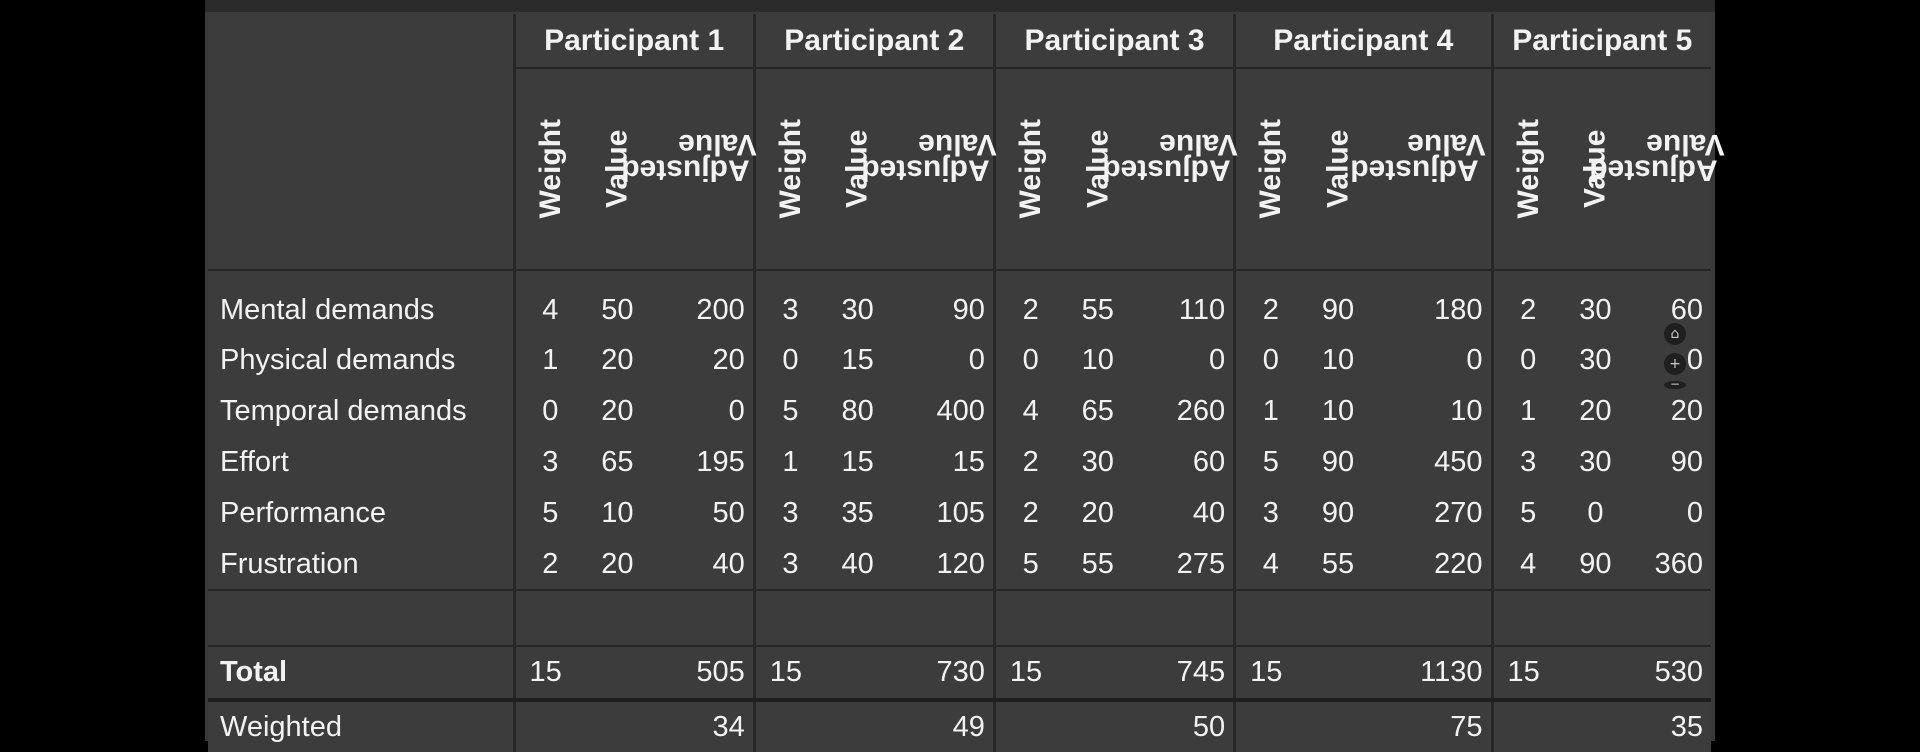  What do you see at coordinates (617, 302) in the screenshot?
I see `value-cell: 50` at bounding box center [617, 302].